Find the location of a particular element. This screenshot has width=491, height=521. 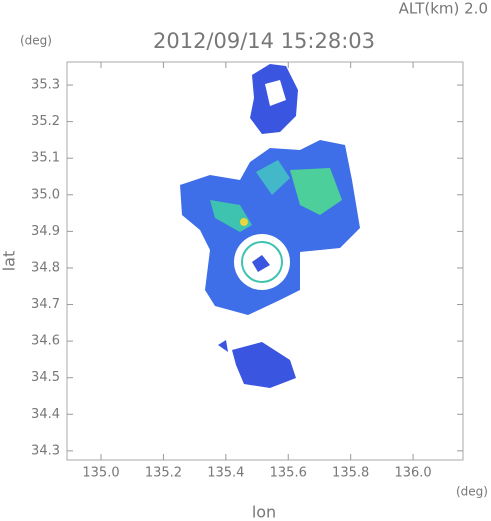

y-tick-label: 34.8 is located at coordinates (45, 267).